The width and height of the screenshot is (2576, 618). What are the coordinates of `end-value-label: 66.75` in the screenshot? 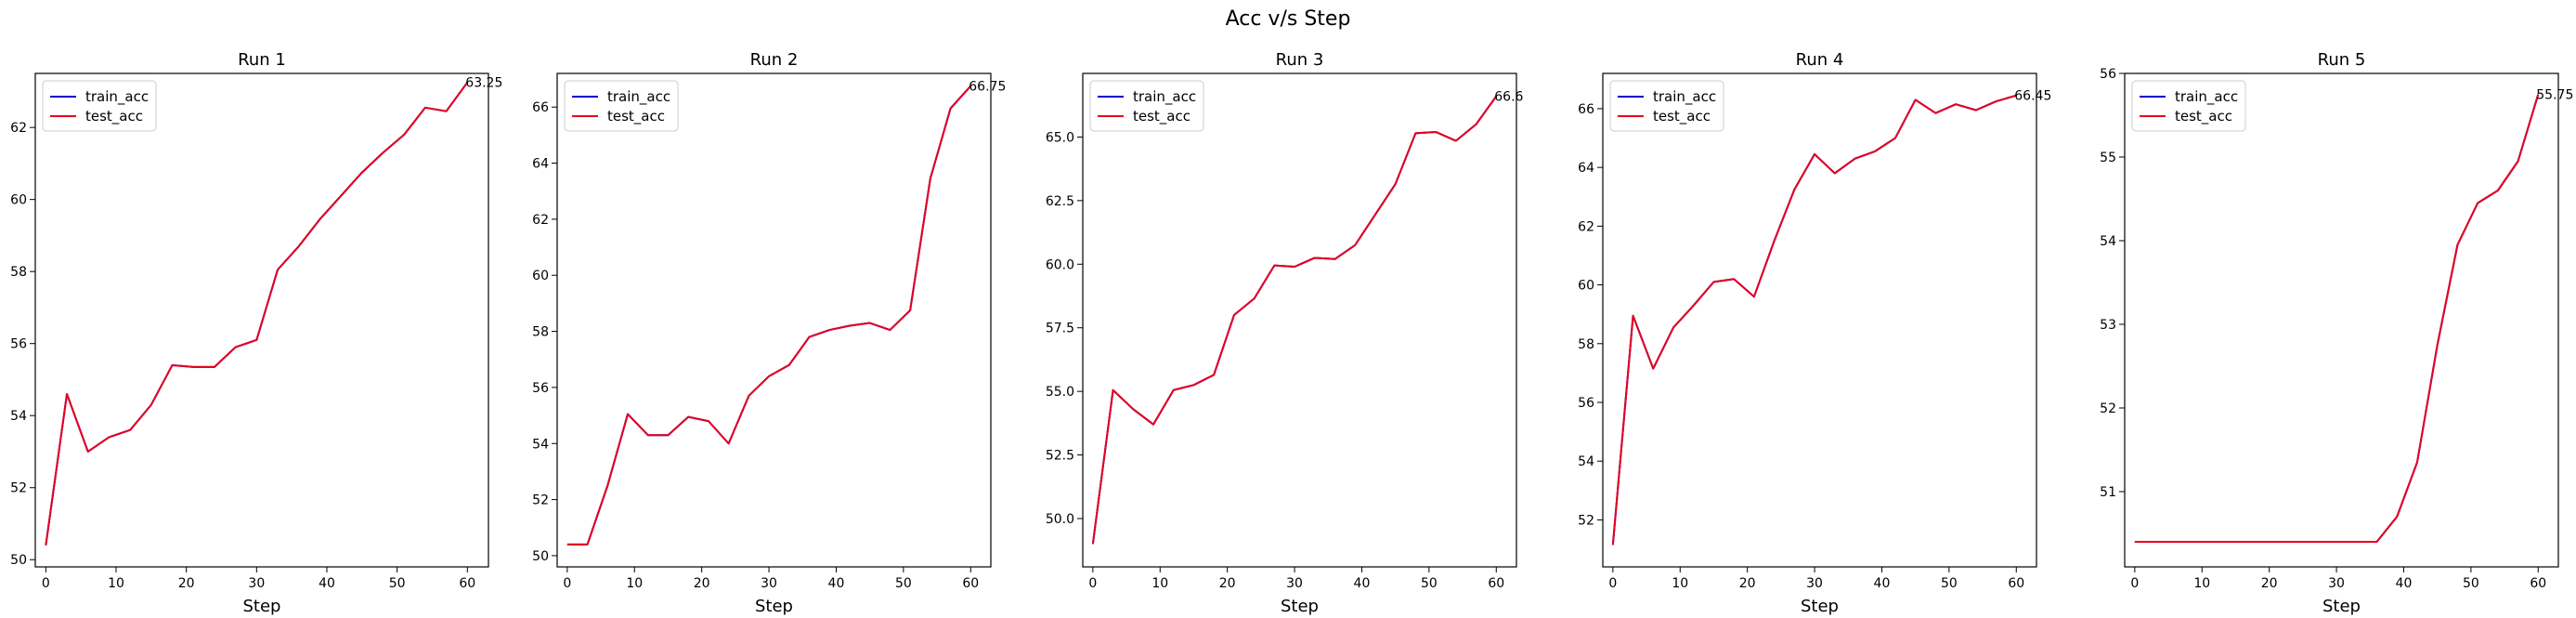 It's located at (988, 87).